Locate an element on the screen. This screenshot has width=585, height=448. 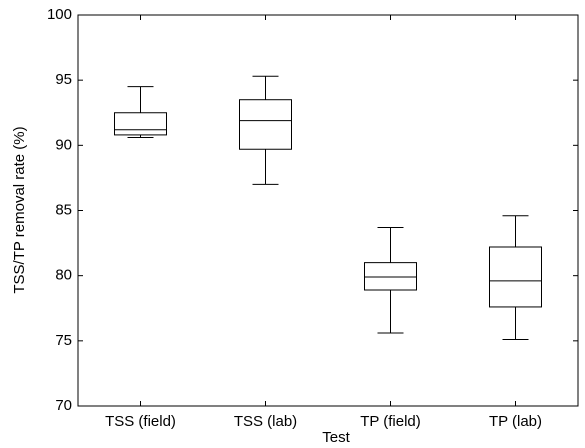
y-tick-label: 100 is located at coordinates (59, 14).